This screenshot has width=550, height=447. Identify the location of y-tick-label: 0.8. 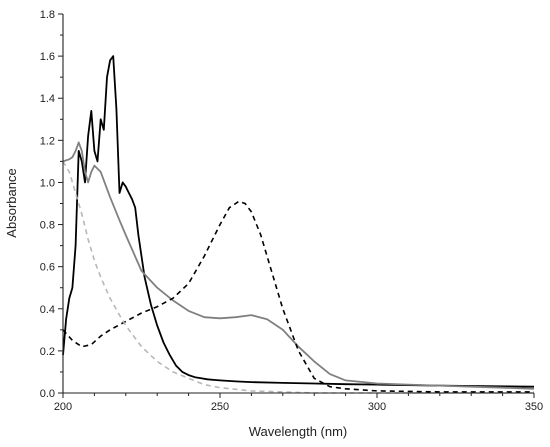
(47, 226).